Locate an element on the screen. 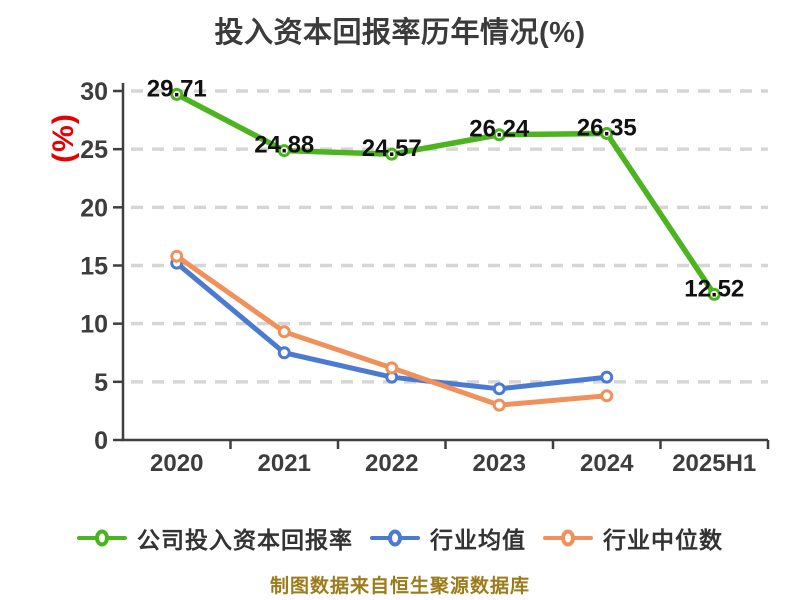  y-tick-label: 0 is located at coordinates (101, 441).